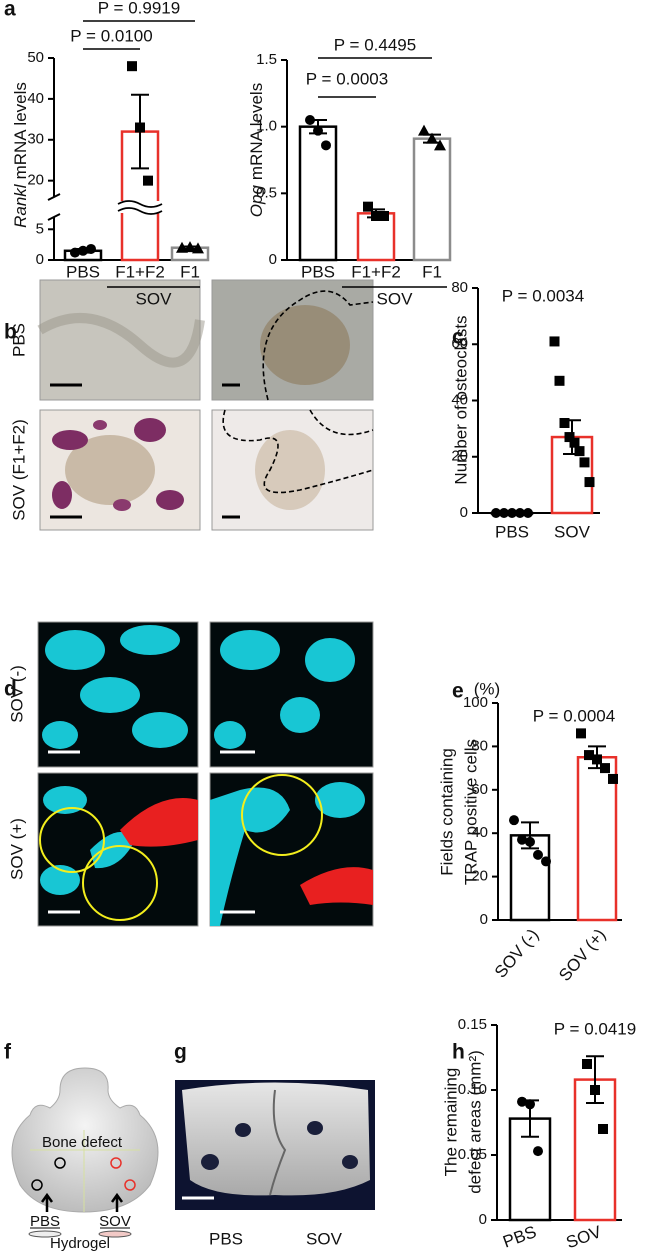 The height and width of the screenshot is (1251, 659). I want to click on panel-label: b, so click(10, 332).